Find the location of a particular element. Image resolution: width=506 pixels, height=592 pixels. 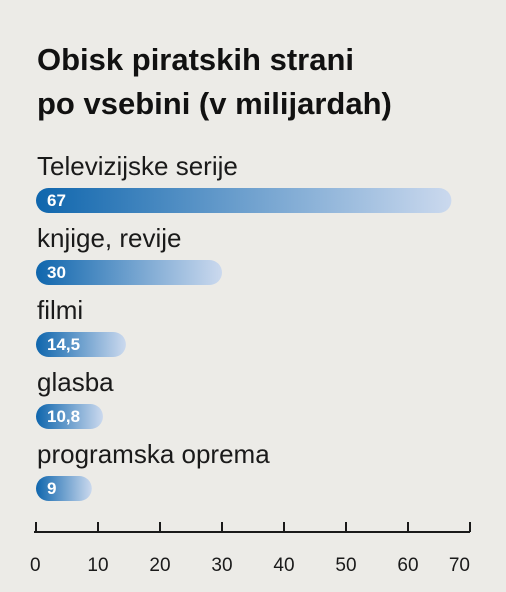

chart-title: Obisk piratskih strani is located at coordinates (195, 59).